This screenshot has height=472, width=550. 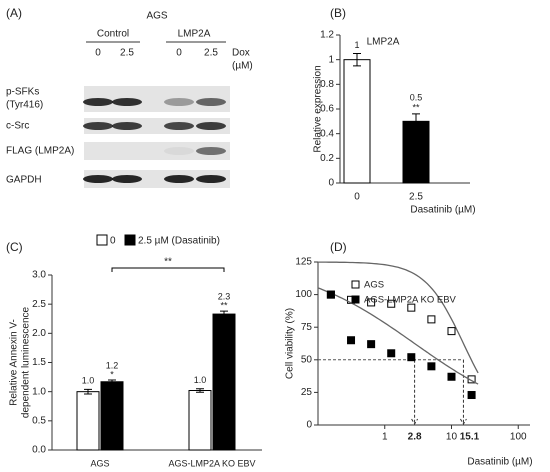 I want to click on row-label: FLAG (LMP2A), so click(x=40, y=151).